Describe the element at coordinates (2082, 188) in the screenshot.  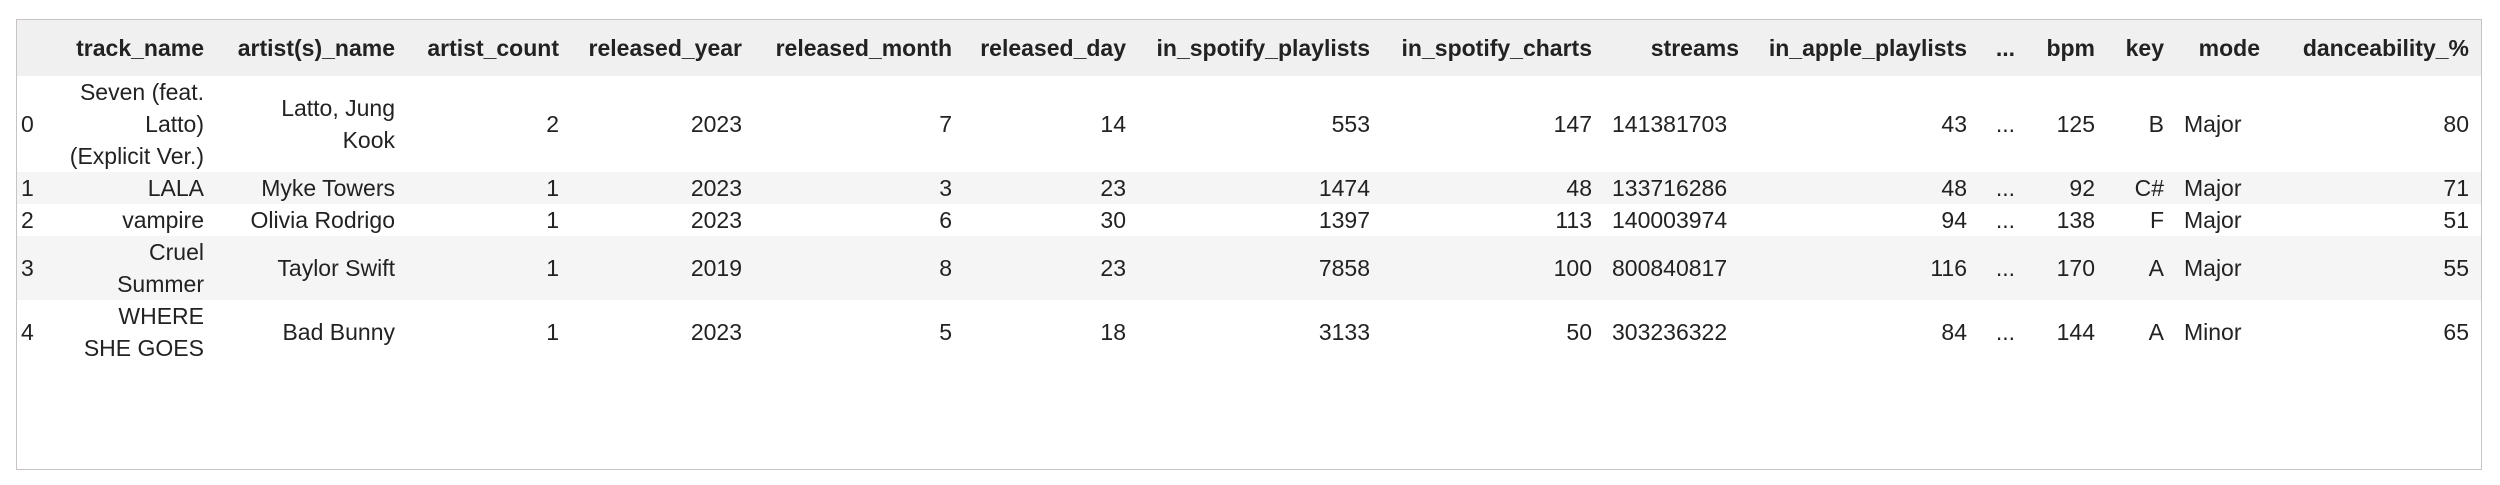
I see `table-cell: 92` at that location.